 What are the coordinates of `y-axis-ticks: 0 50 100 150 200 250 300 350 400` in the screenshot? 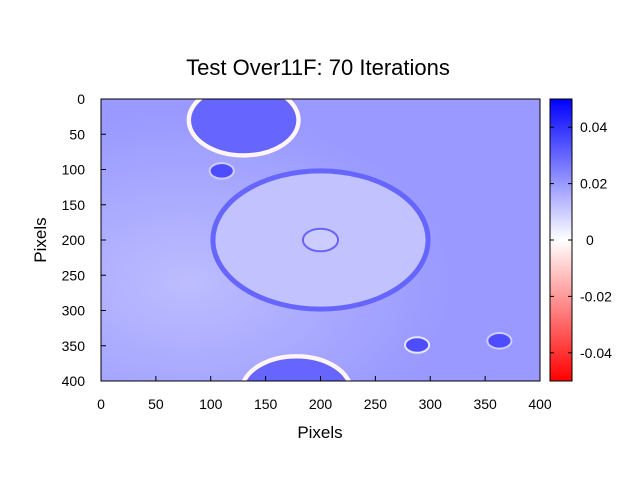 It's located at (84, 240).